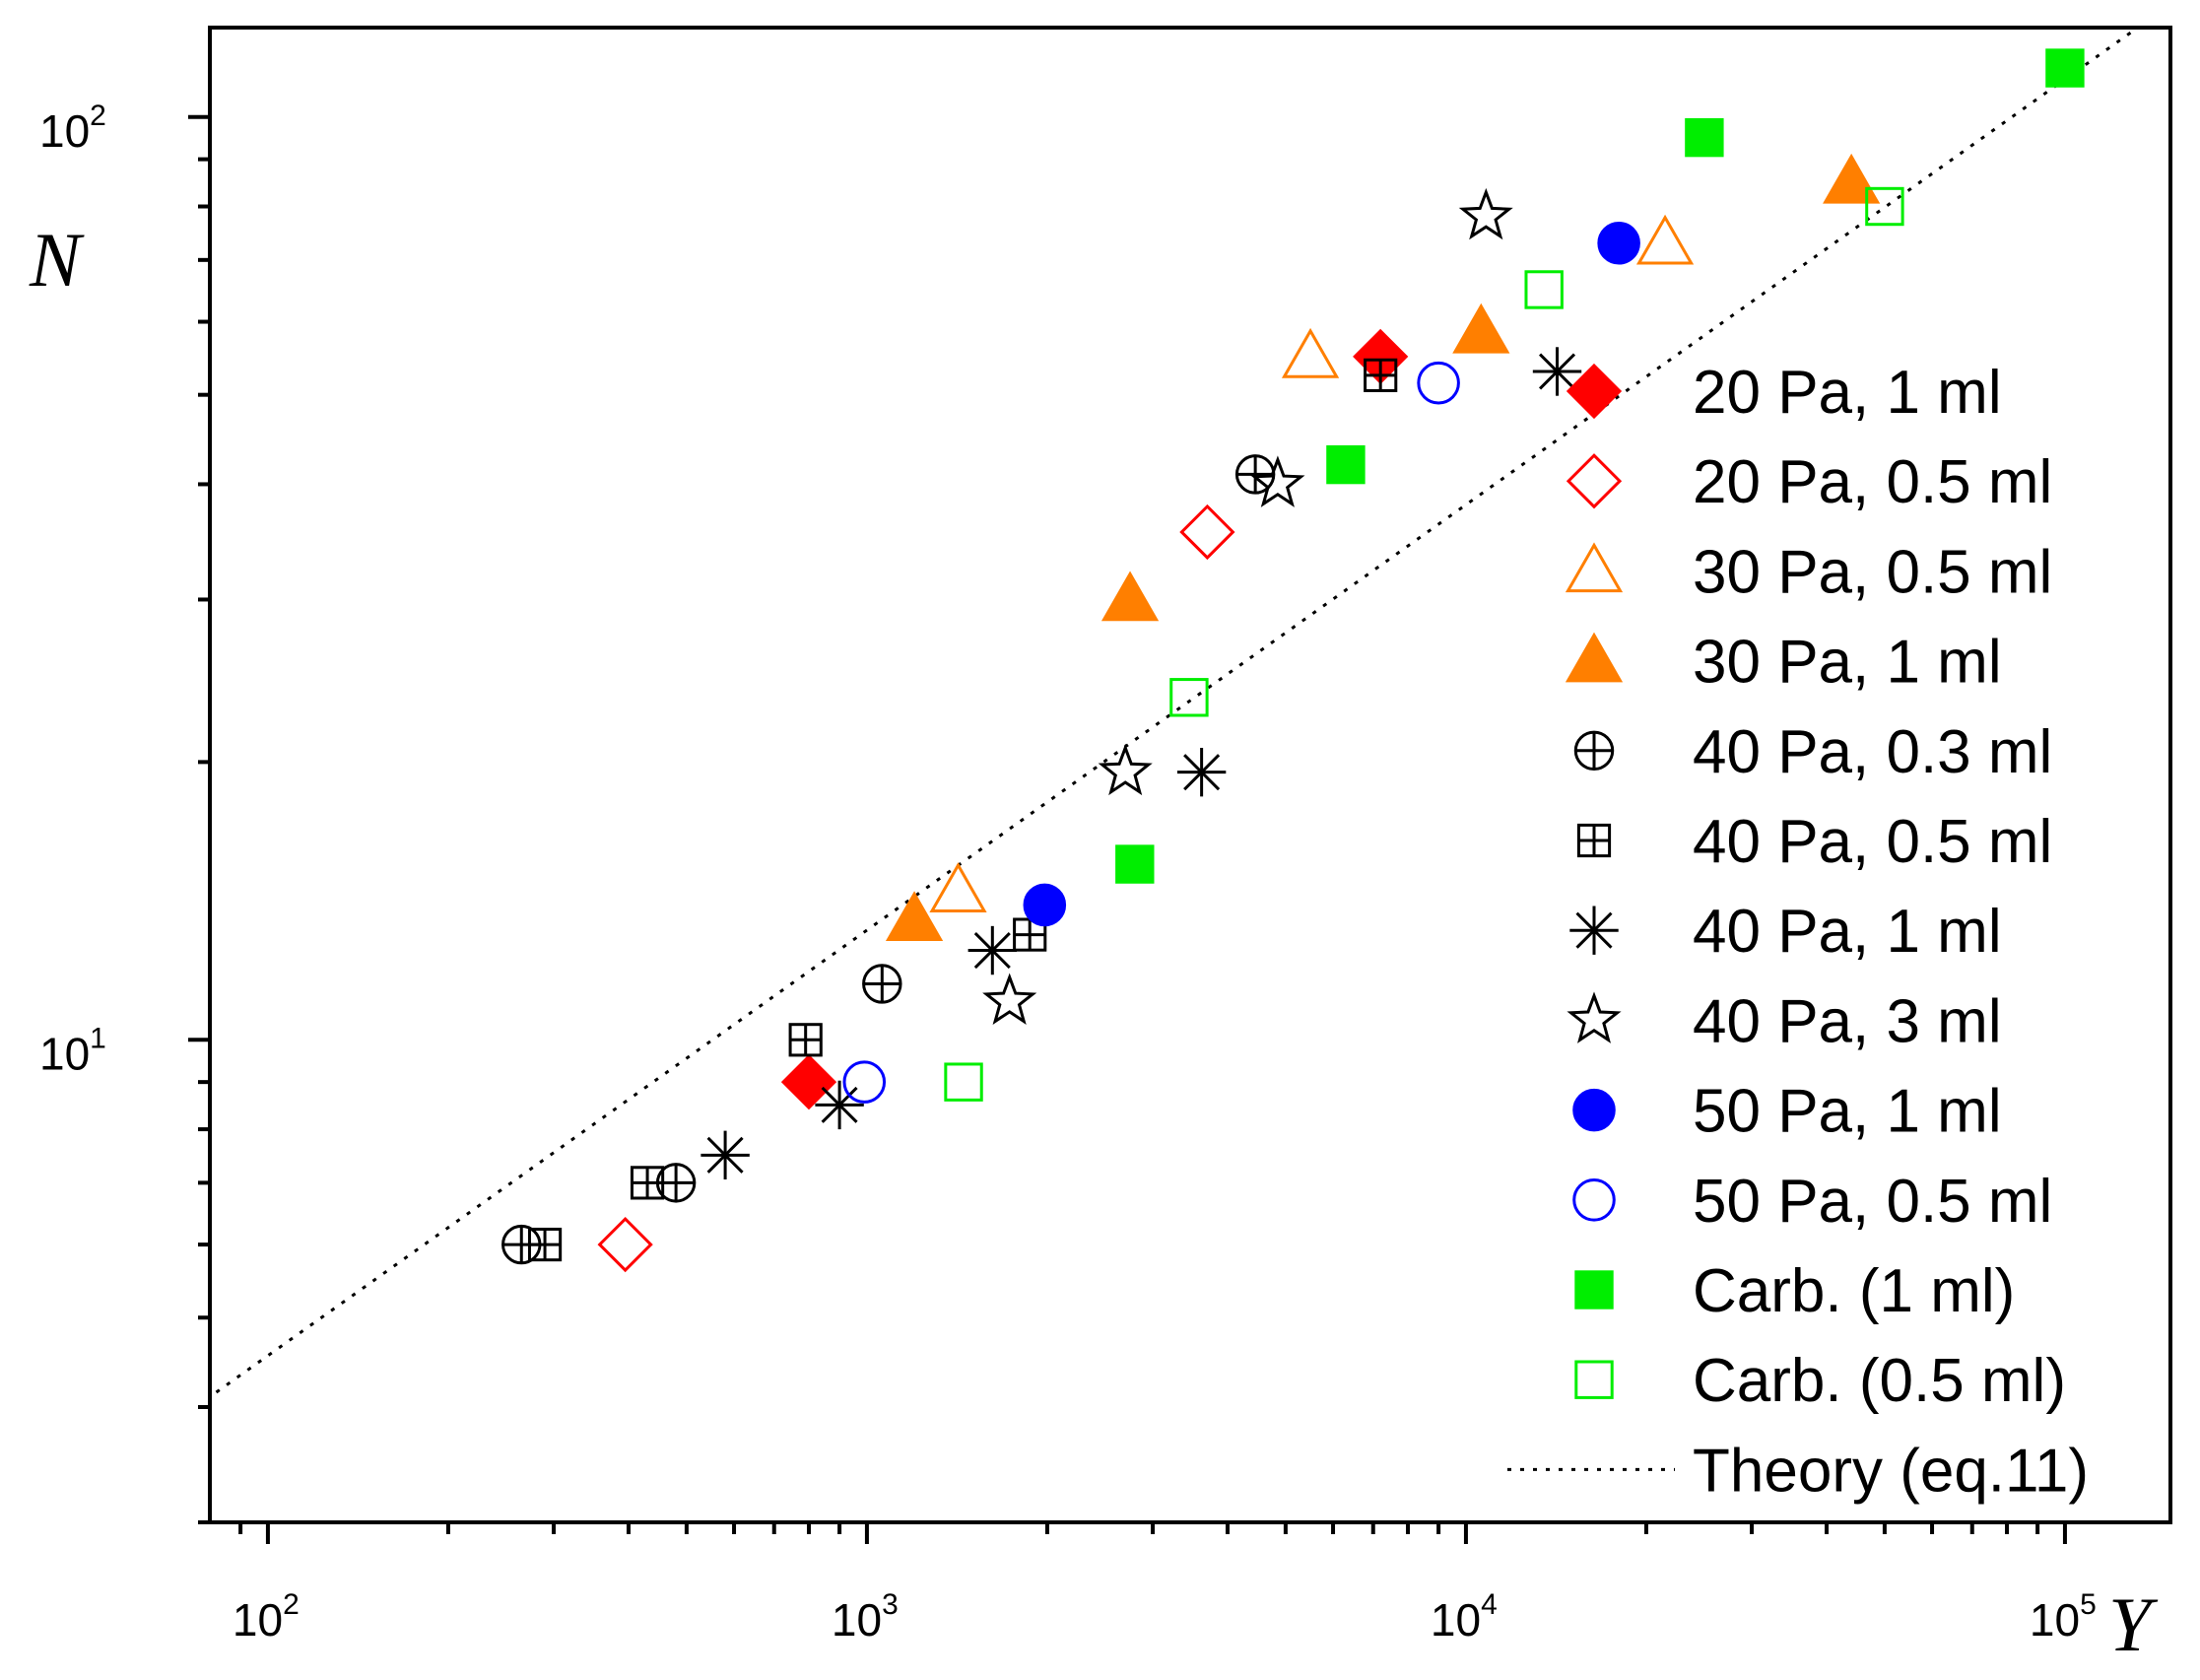 This screenshot has width=2200, height=1680. Describe the element at coordinates (1847, 1112) in the screenshot. I see `legend-label: 50 Pa, 1 ml` at that location.